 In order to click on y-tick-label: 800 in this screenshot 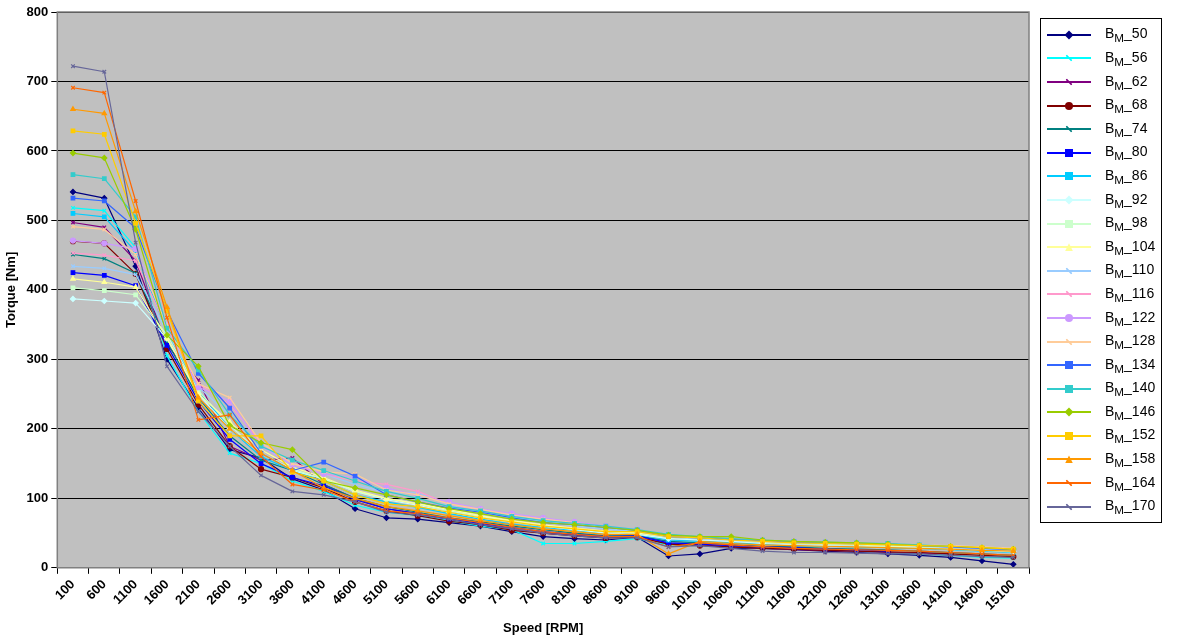, I will do `click(37, 11)`.